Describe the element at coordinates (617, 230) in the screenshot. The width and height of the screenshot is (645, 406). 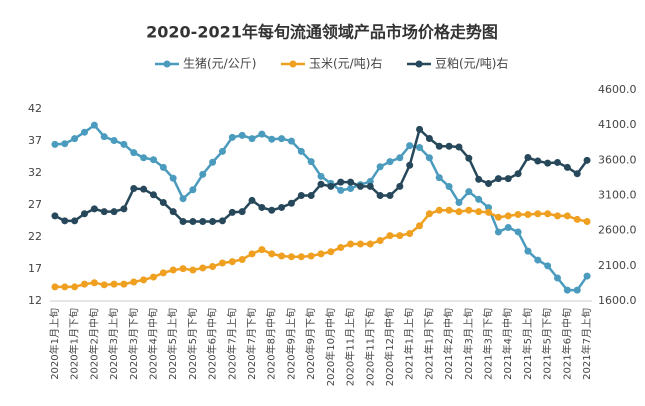
I see `y2-tick-label: 2600.0` at that location.